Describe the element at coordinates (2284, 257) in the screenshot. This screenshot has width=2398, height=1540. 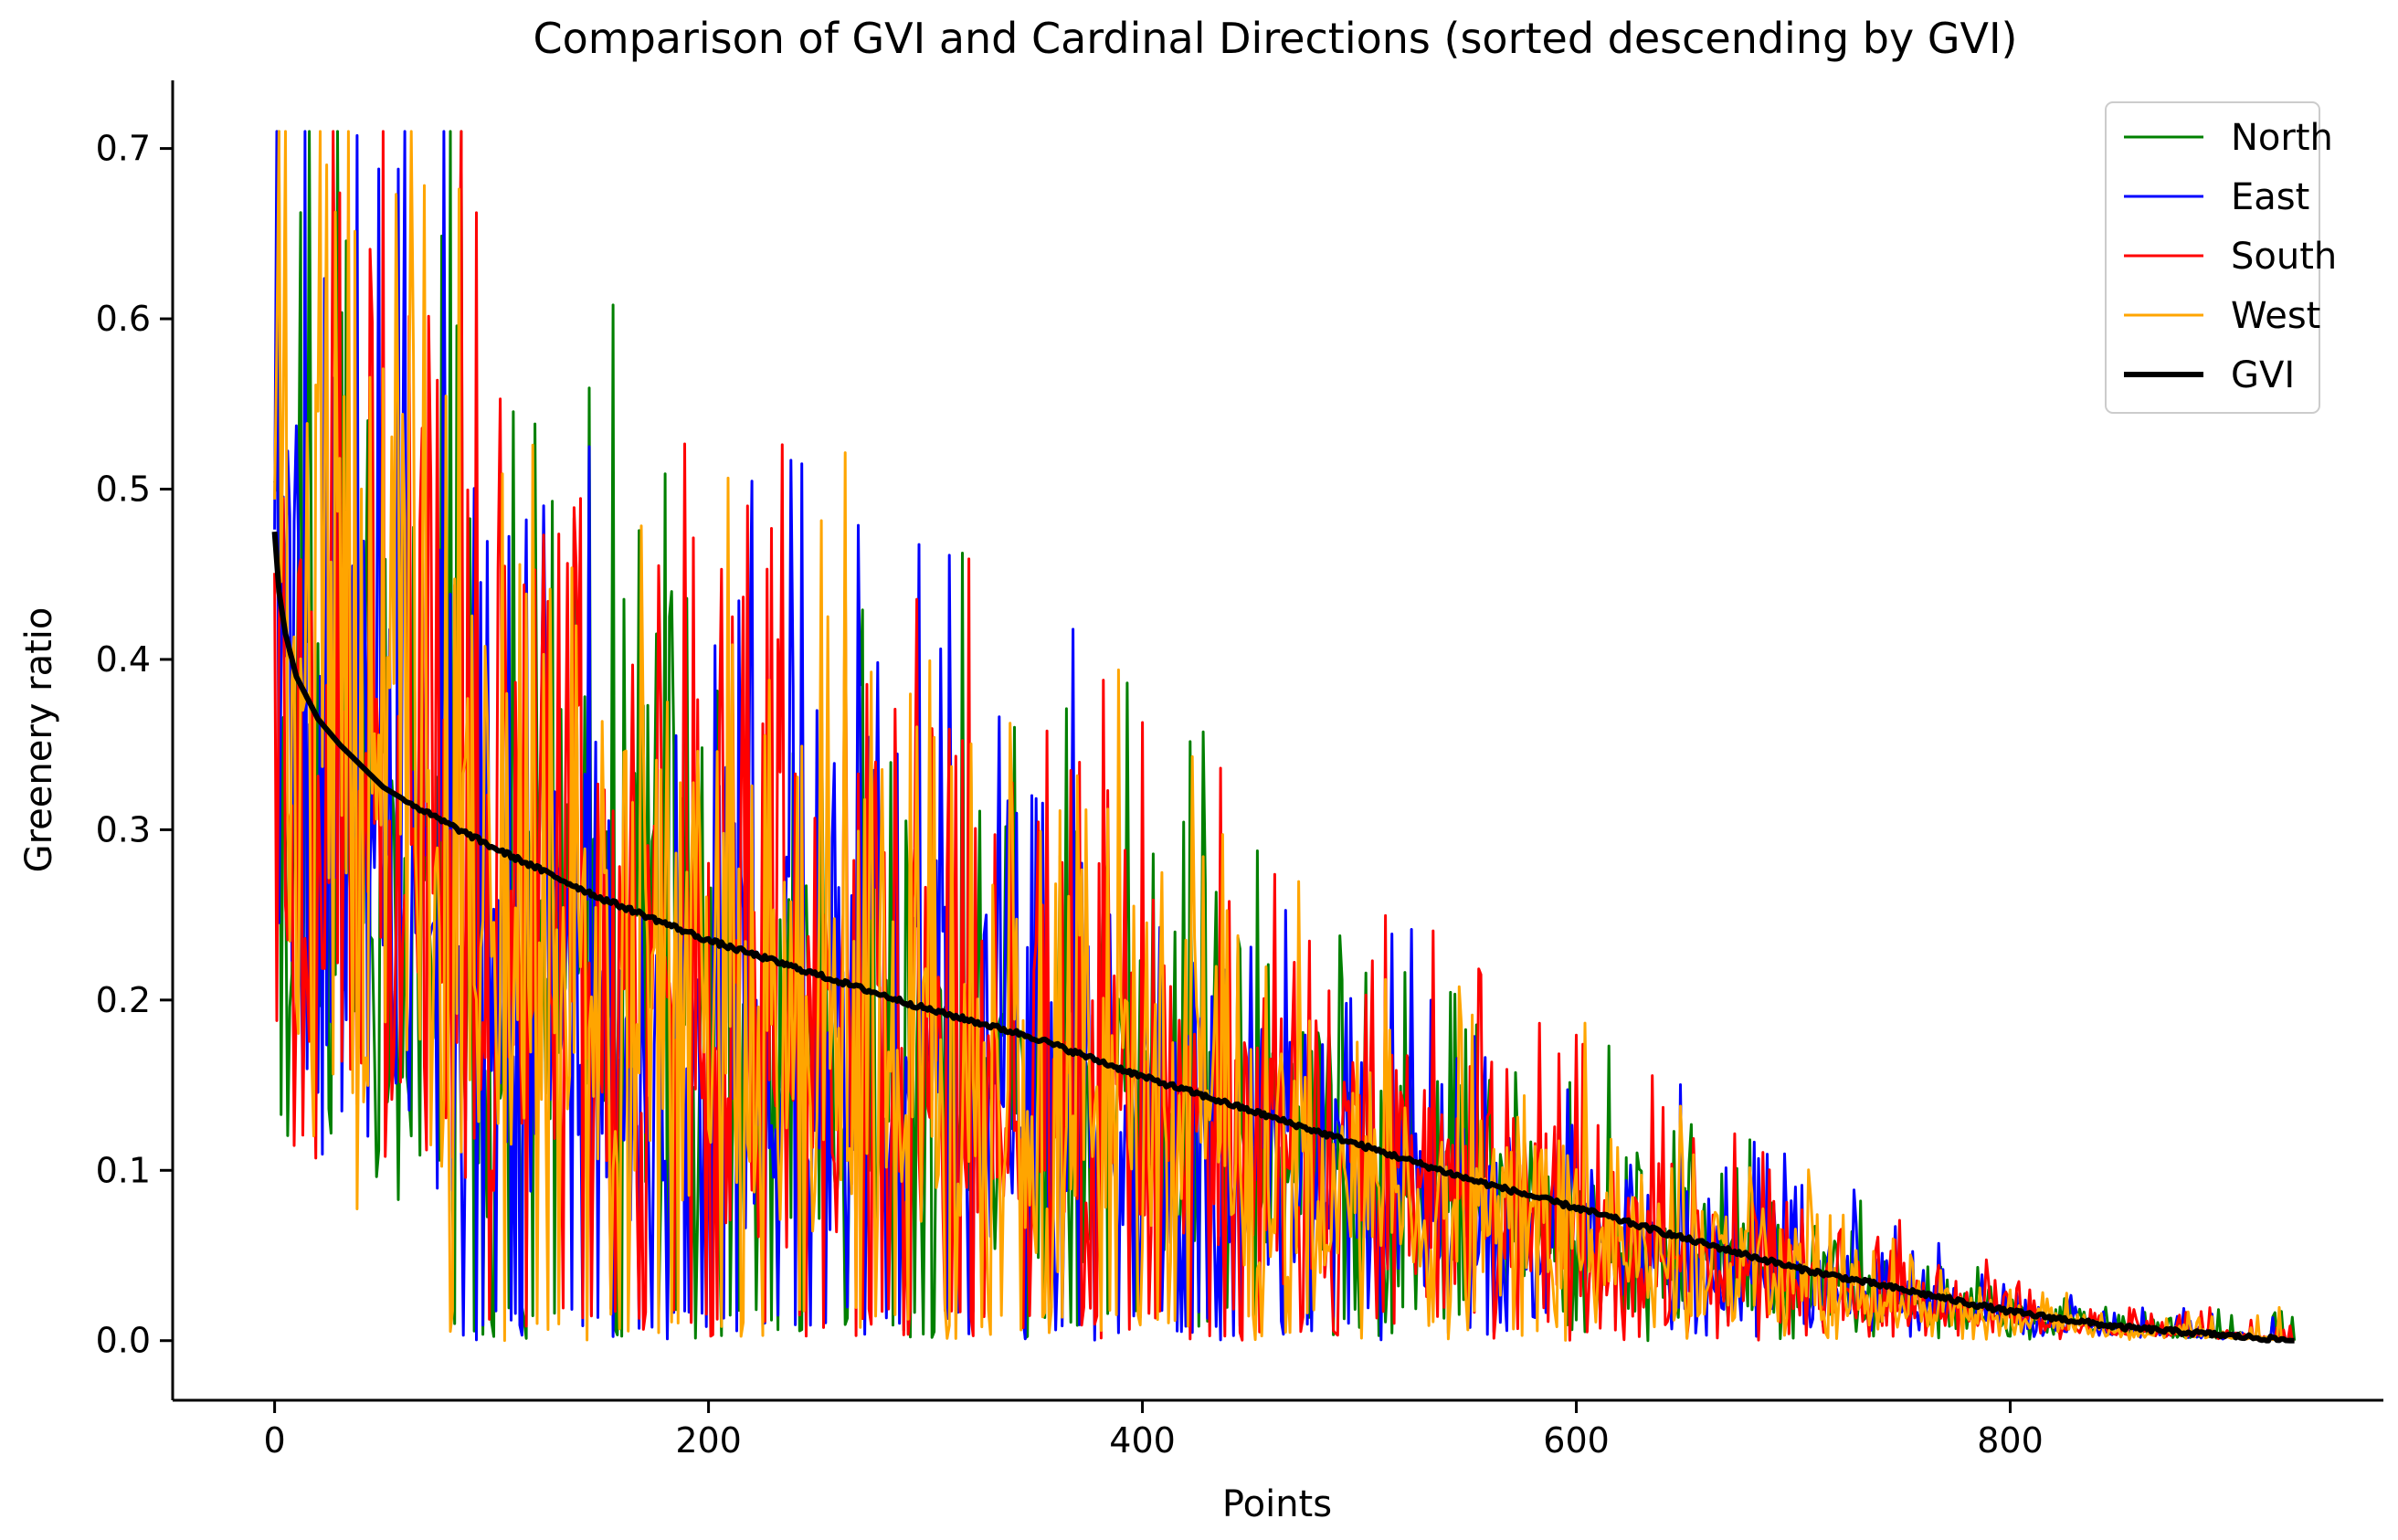
I see `legend-label-south: South` at that location.